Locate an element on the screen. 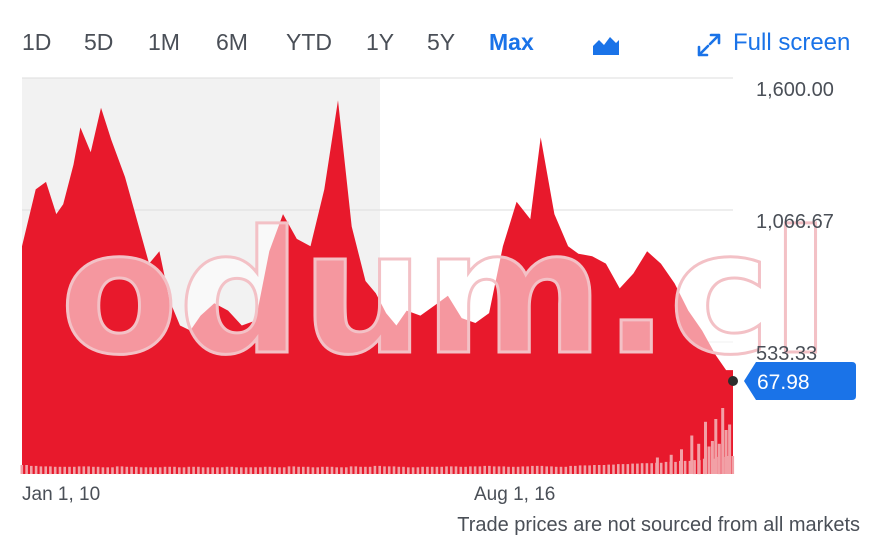  current-price-label: 67.98 is located at coordinates (783, 382).